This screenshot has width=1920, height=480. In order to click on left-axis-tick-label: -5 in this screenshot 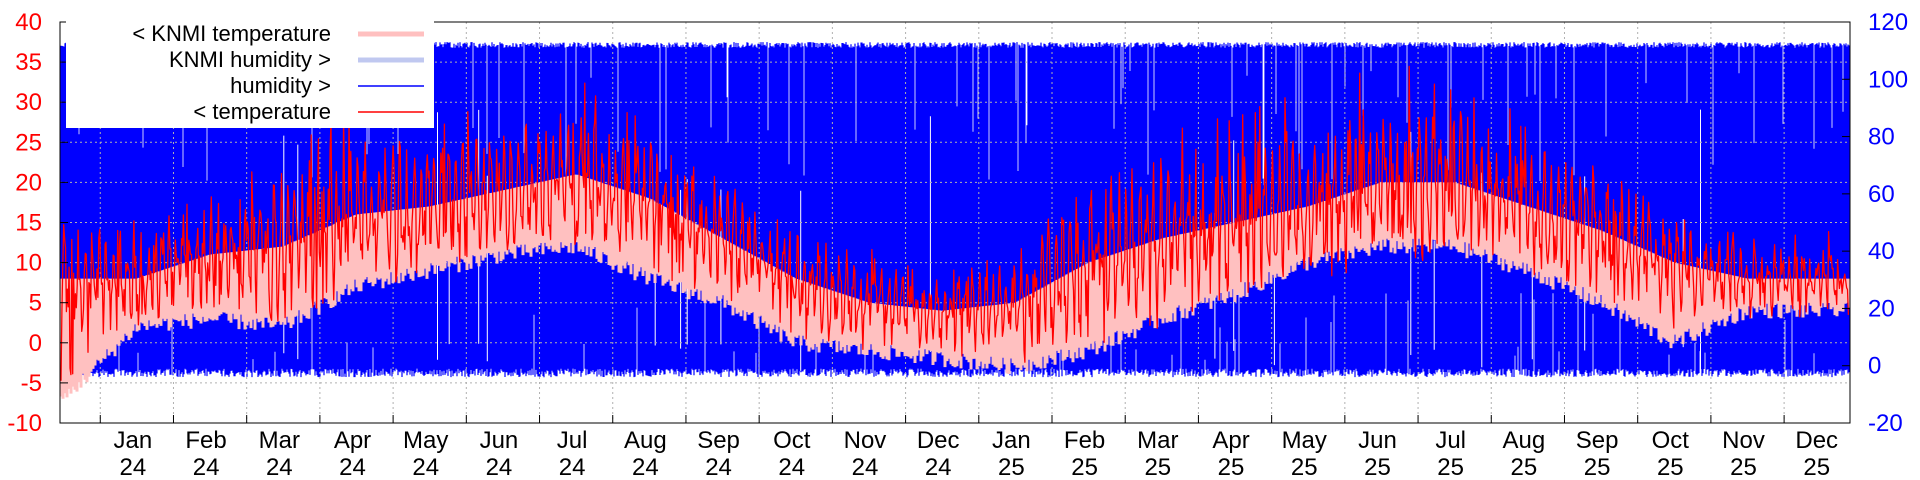, I will do `click(31, 383)`.